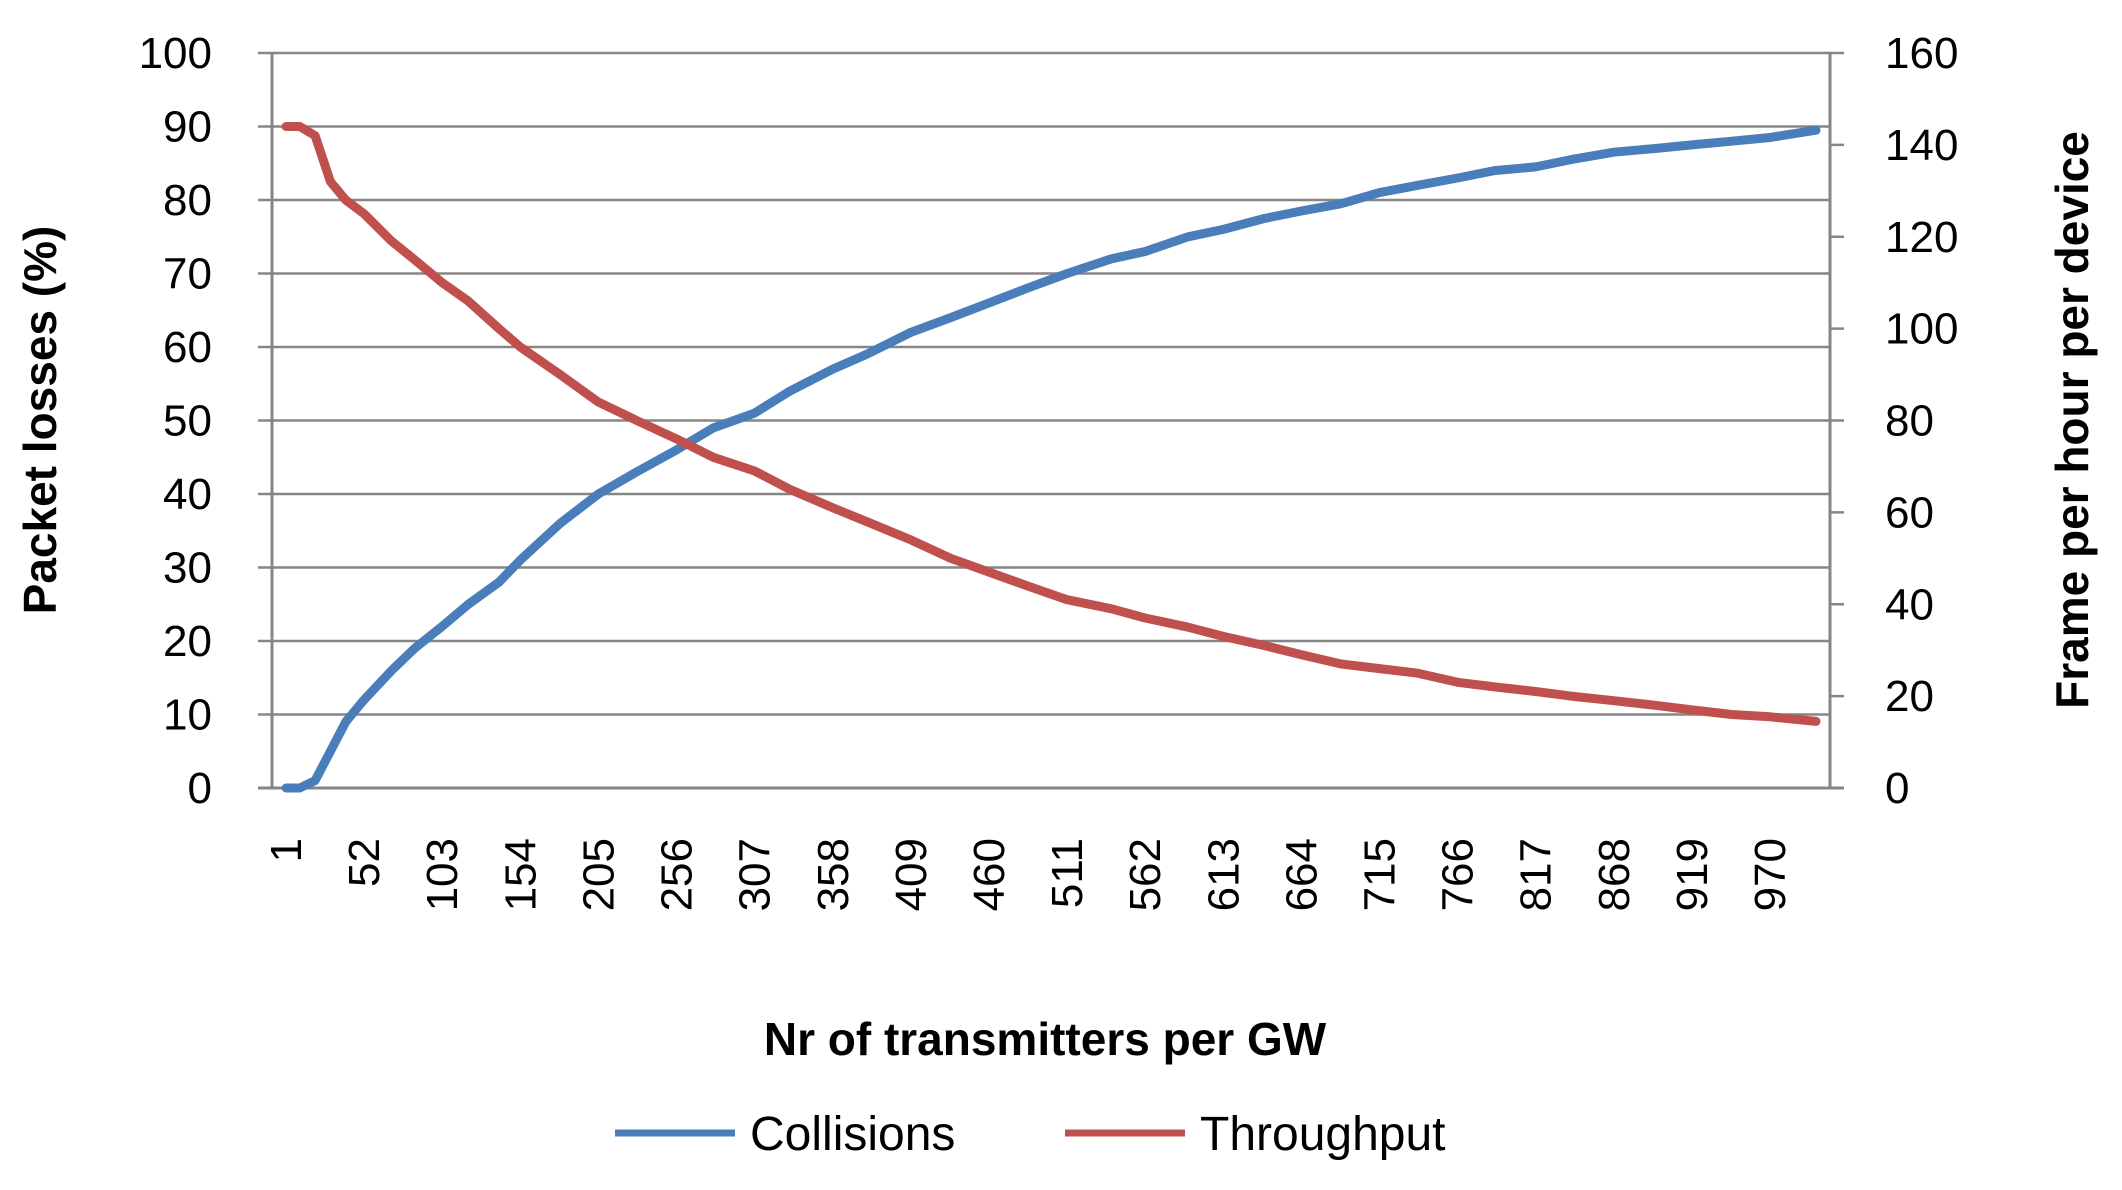  Describe the element at coordinates (1909, 512) in the screenshot. I see `right-tick-label: 60` at that location.